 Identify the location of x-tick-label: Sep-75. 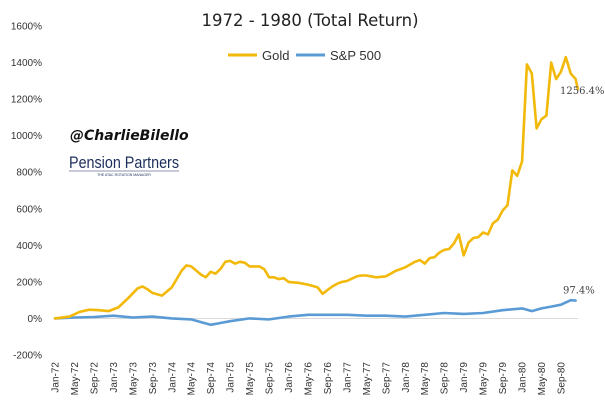
(270, 378).